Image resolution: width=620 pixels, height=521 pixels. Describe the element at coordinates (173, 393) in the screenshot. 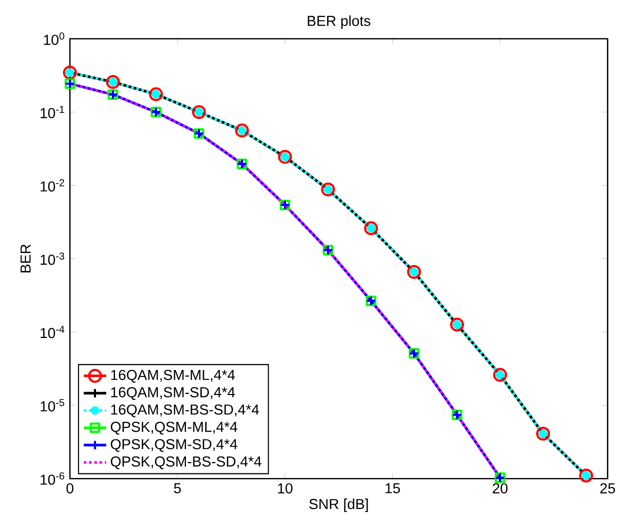

I see `legend-label: 16QAM,SM-SD,4*4` at that location.